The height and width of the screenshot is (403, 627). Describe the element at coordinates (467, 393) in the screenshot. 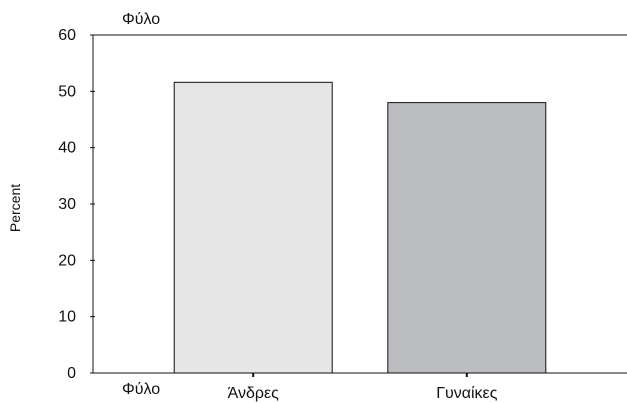

I see `x-tick-label-1: Γυναίκες` at that location.